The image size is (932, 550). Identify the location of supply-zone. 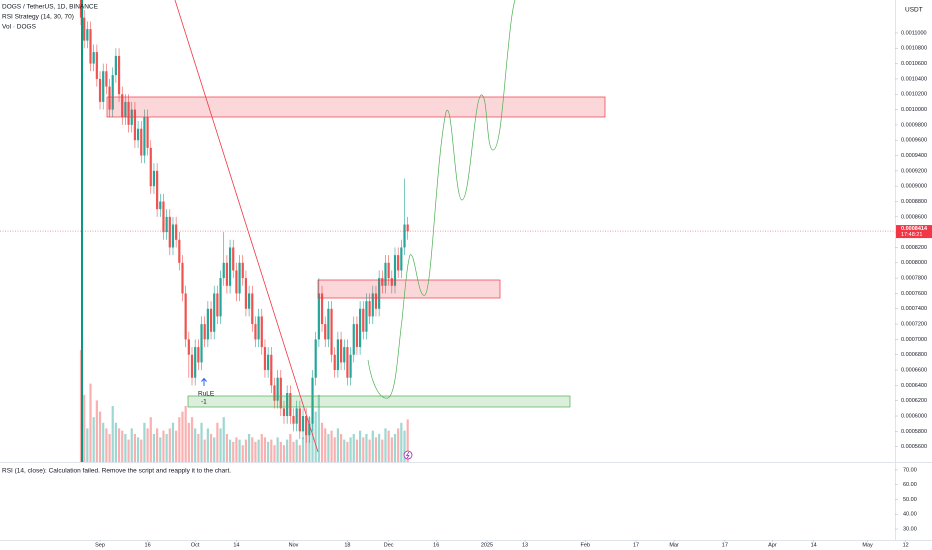
(409, 289).